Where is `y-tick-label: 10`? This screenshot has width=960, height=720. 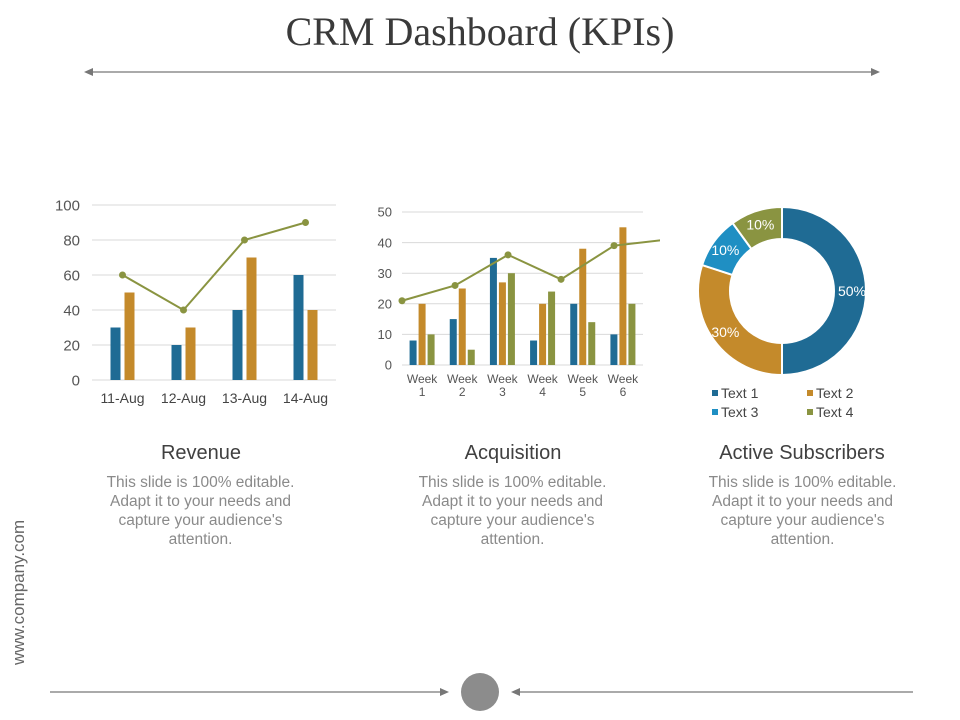
y-tick-label: 10 is located at coordinates (385, 334).